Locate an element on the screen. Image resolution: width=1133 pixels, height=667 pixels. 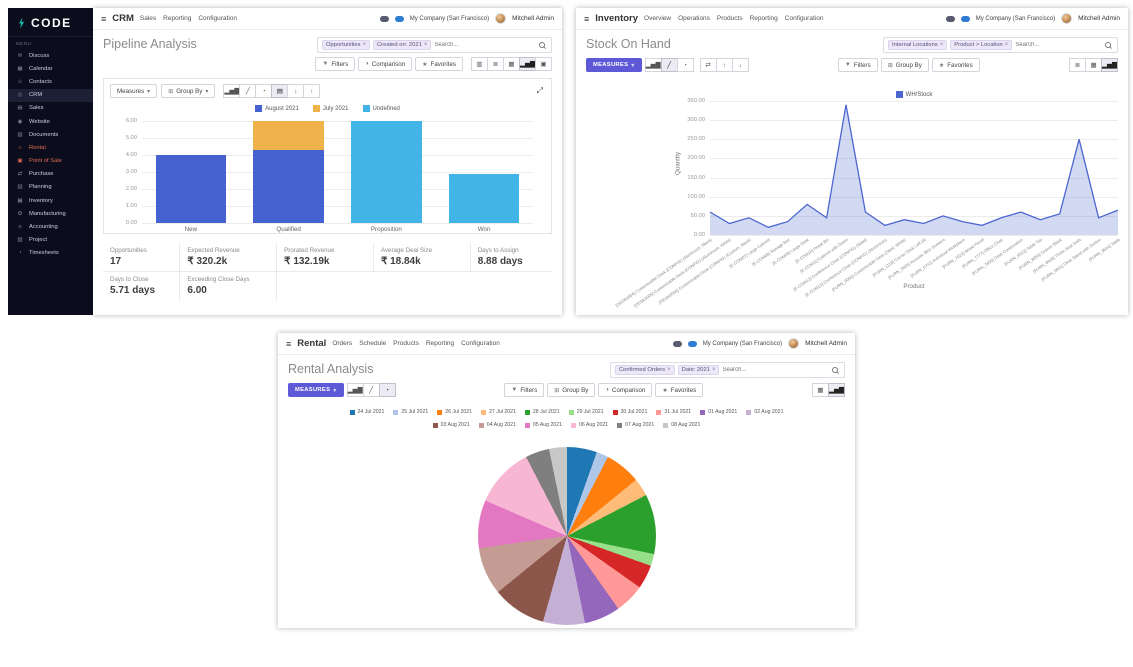
facet-internal-locations: Internal Locations × is located at coordinates (918, 45).